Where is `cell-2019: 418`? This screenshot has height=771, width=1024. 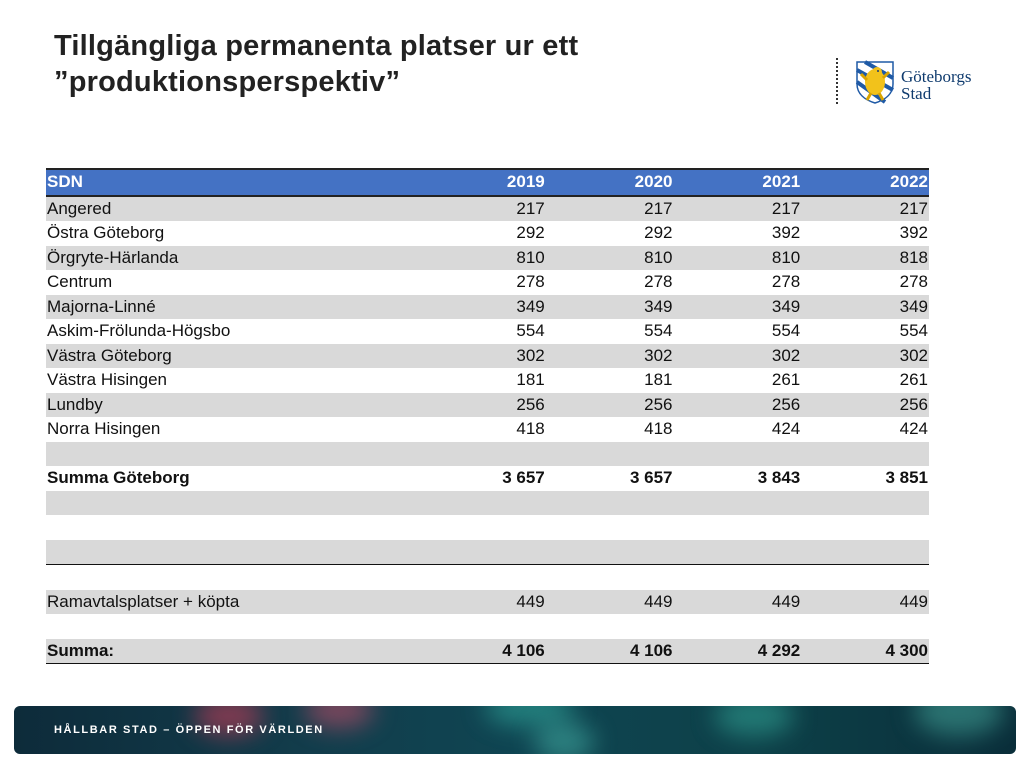
cell-2019: 418 is located at coordinates (530, 429).